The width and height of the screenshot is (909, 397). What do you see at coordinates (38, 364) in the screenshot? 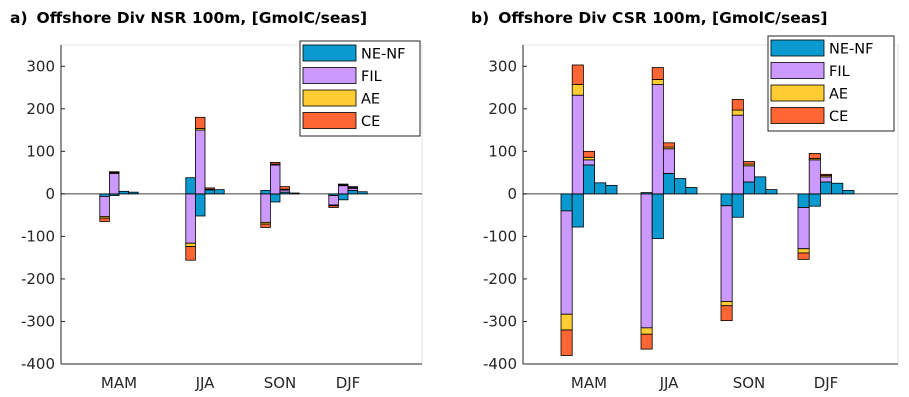
I see `y-tick-label: -400` at bounding box center [38, 364].